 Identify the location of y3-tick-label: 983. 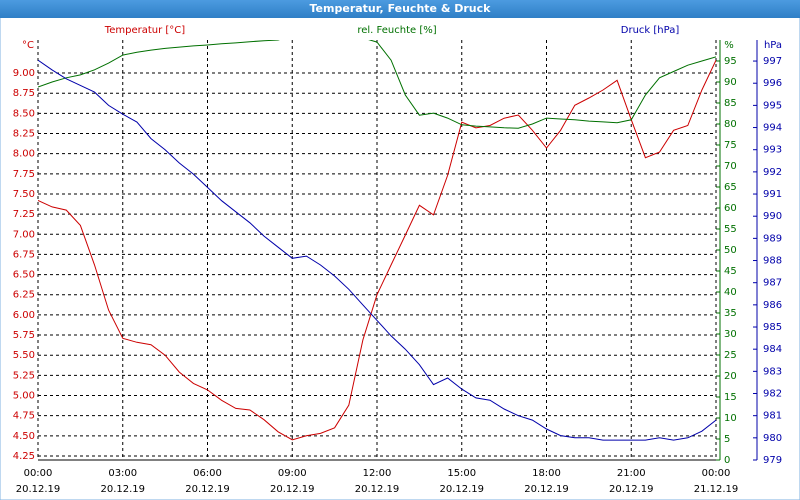
(772, 371).